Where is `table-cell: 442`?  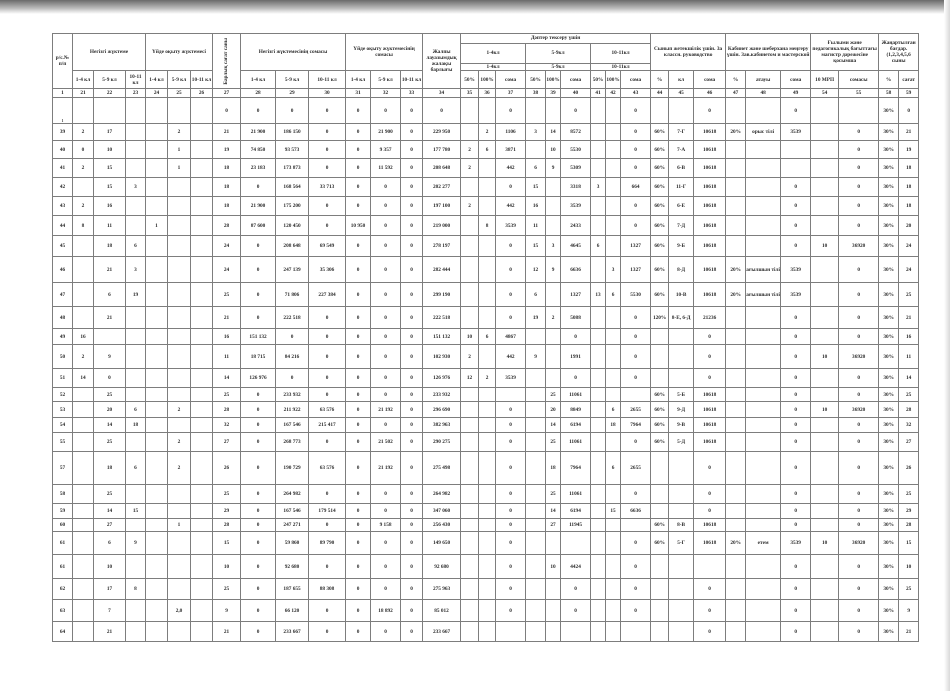 table-cell: 442 is located at coordinates (511, 357).